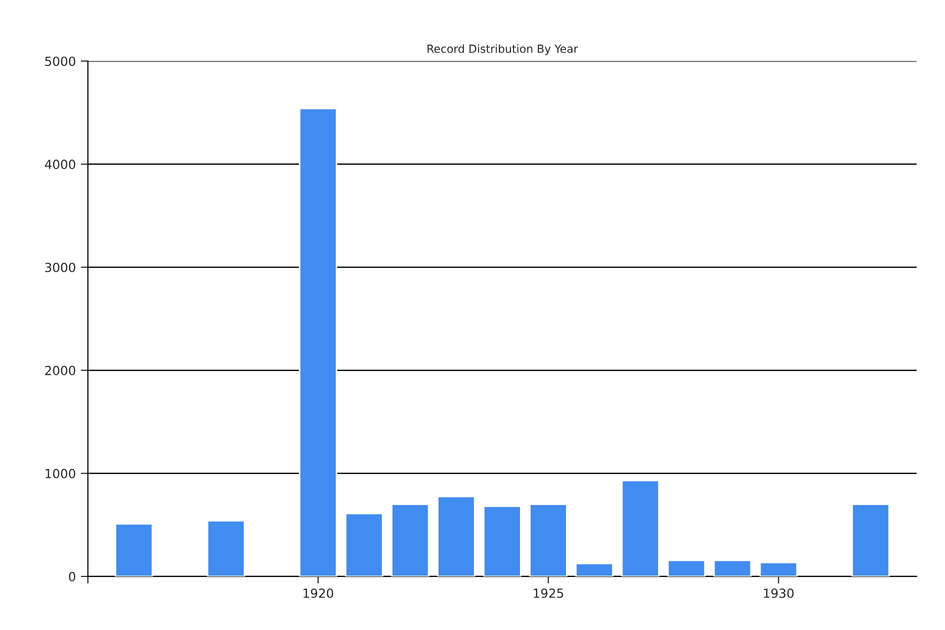 The image size is (945, 630). Describe the element at coordinates (60, 165) in the screenshot. I see `y-tick-label: 4000` at that location.